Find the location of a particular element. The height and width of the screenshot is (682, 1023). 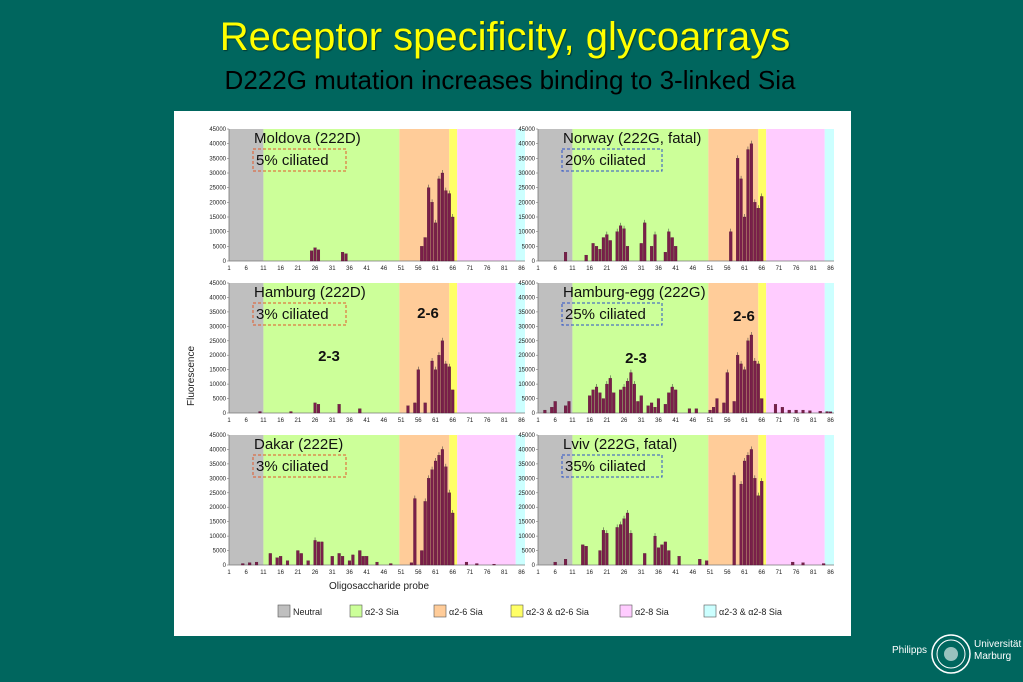

x-tick-label: 26 is located at coordinates (624, 421).